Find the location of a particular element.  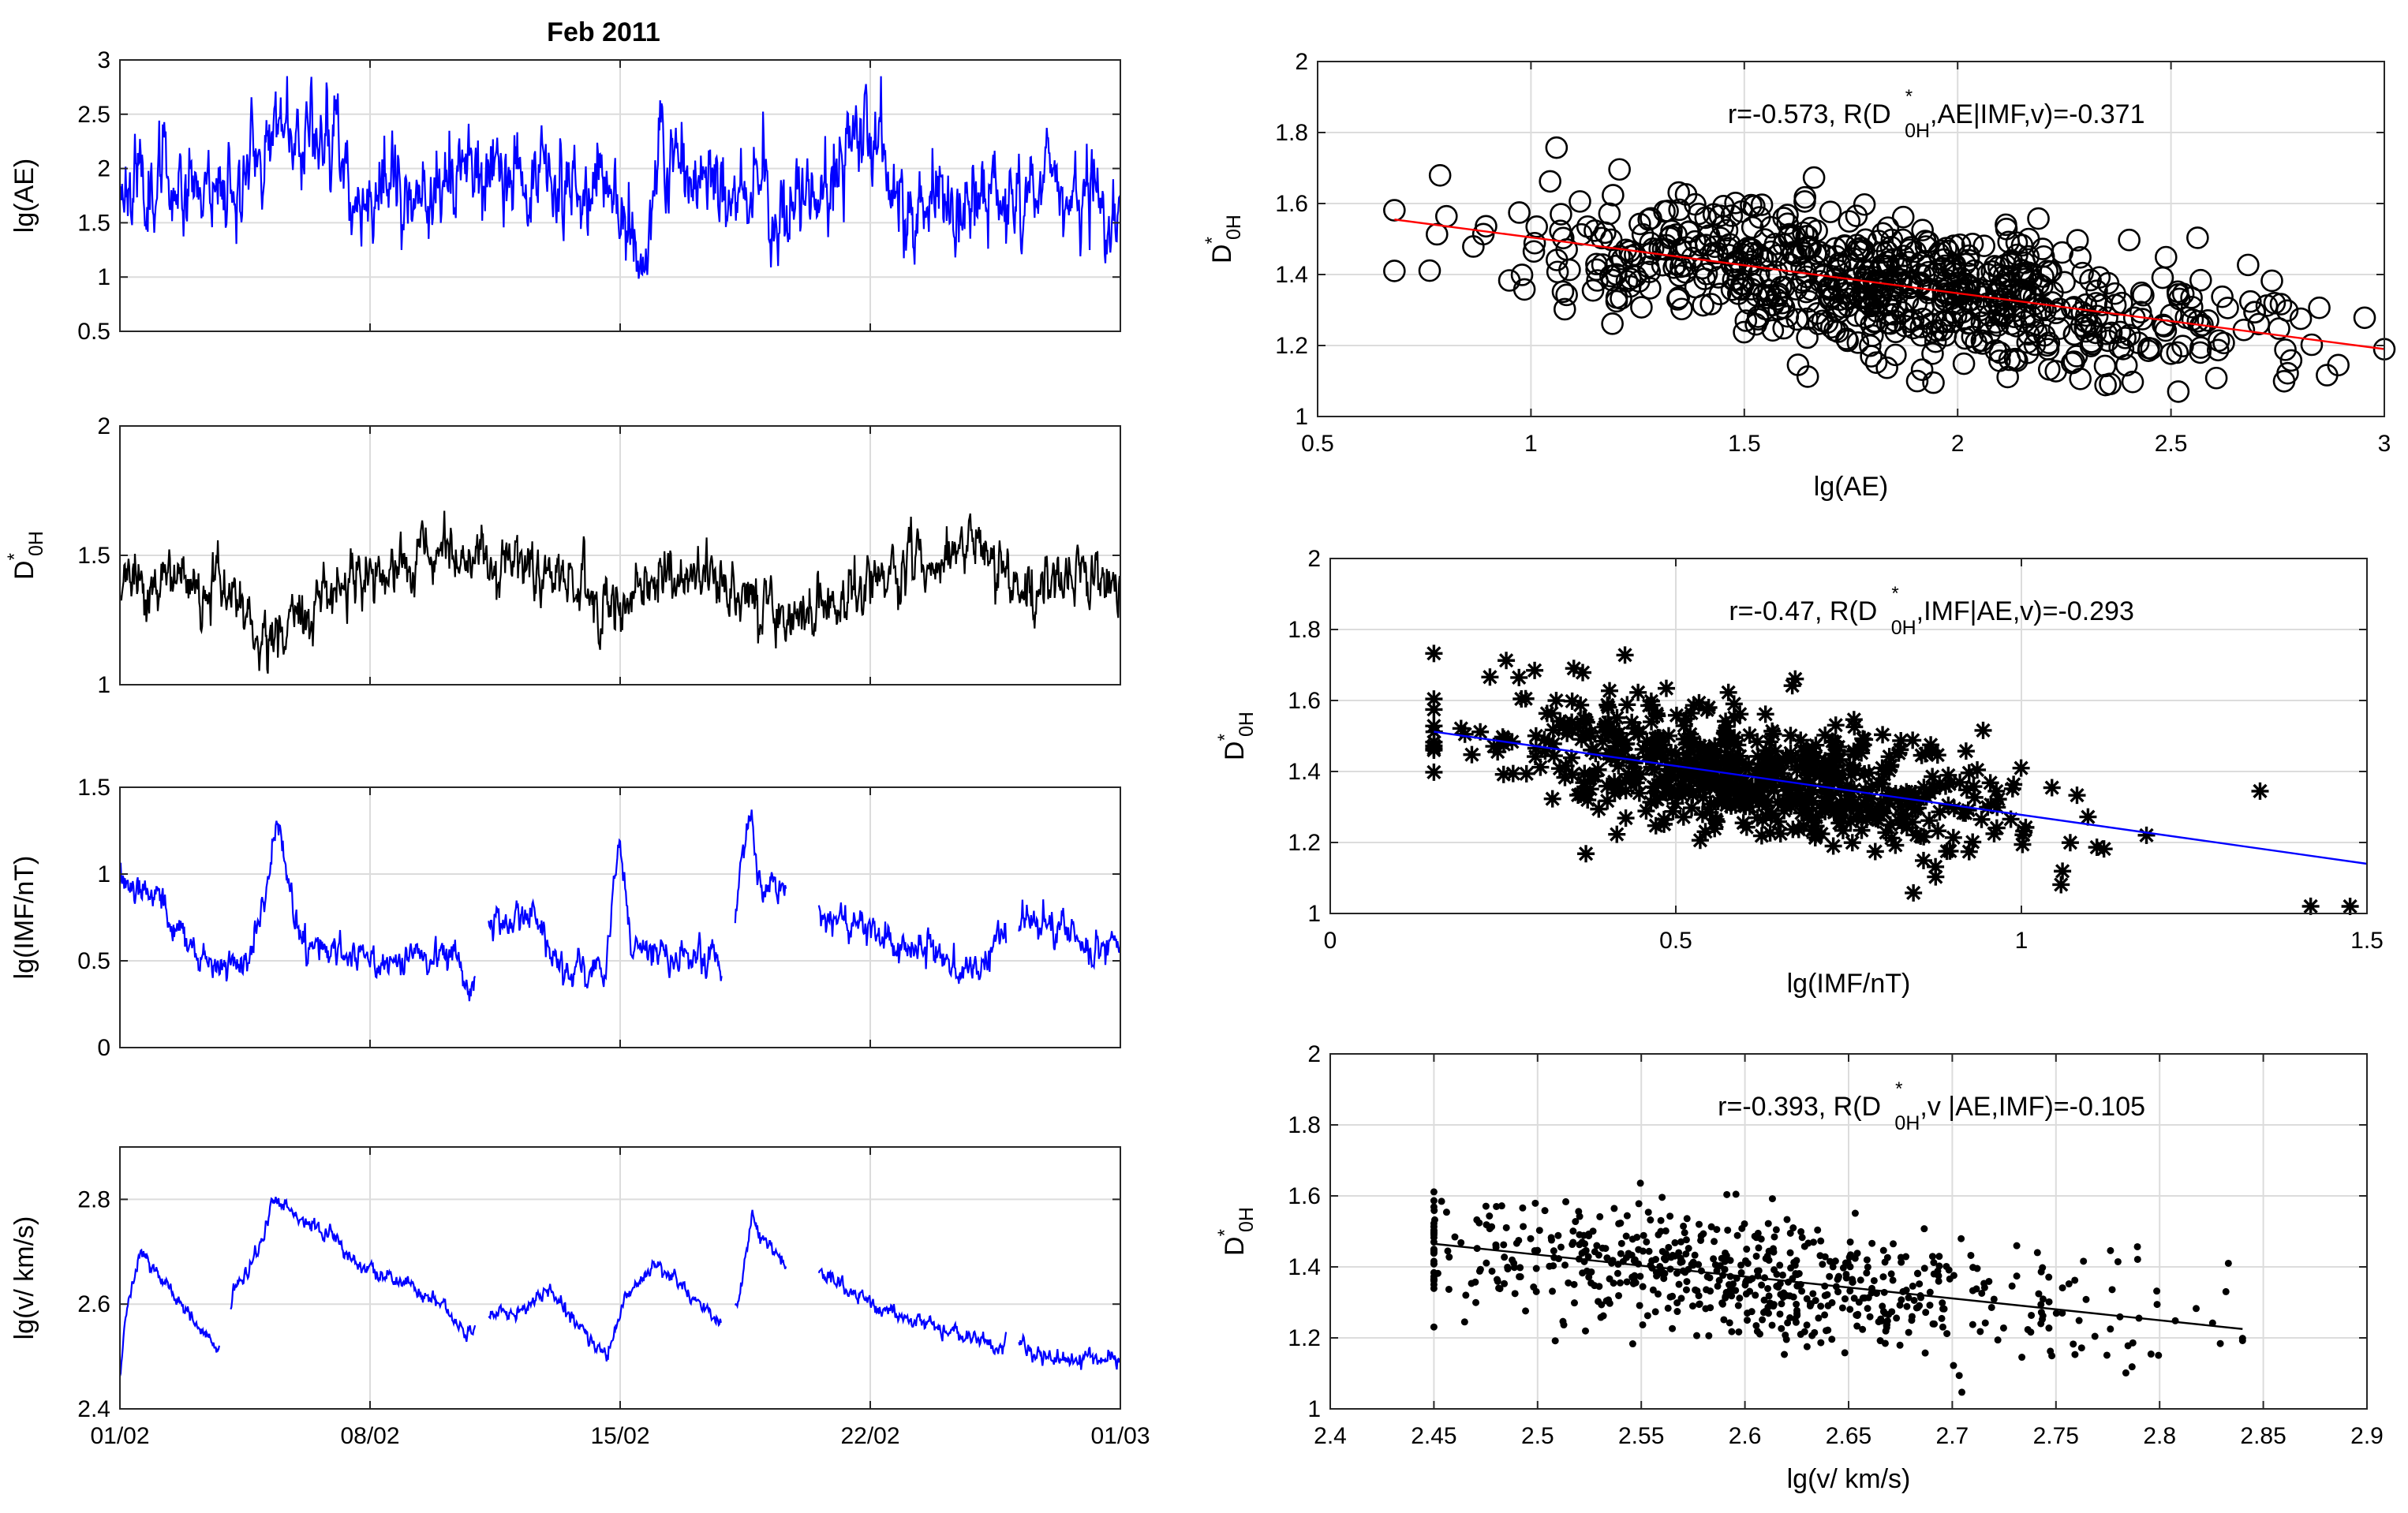

panel-ts_ae: 0.5 1 1.5 2 2.5 3 lg(AE) is located at coordinates (565, 196).